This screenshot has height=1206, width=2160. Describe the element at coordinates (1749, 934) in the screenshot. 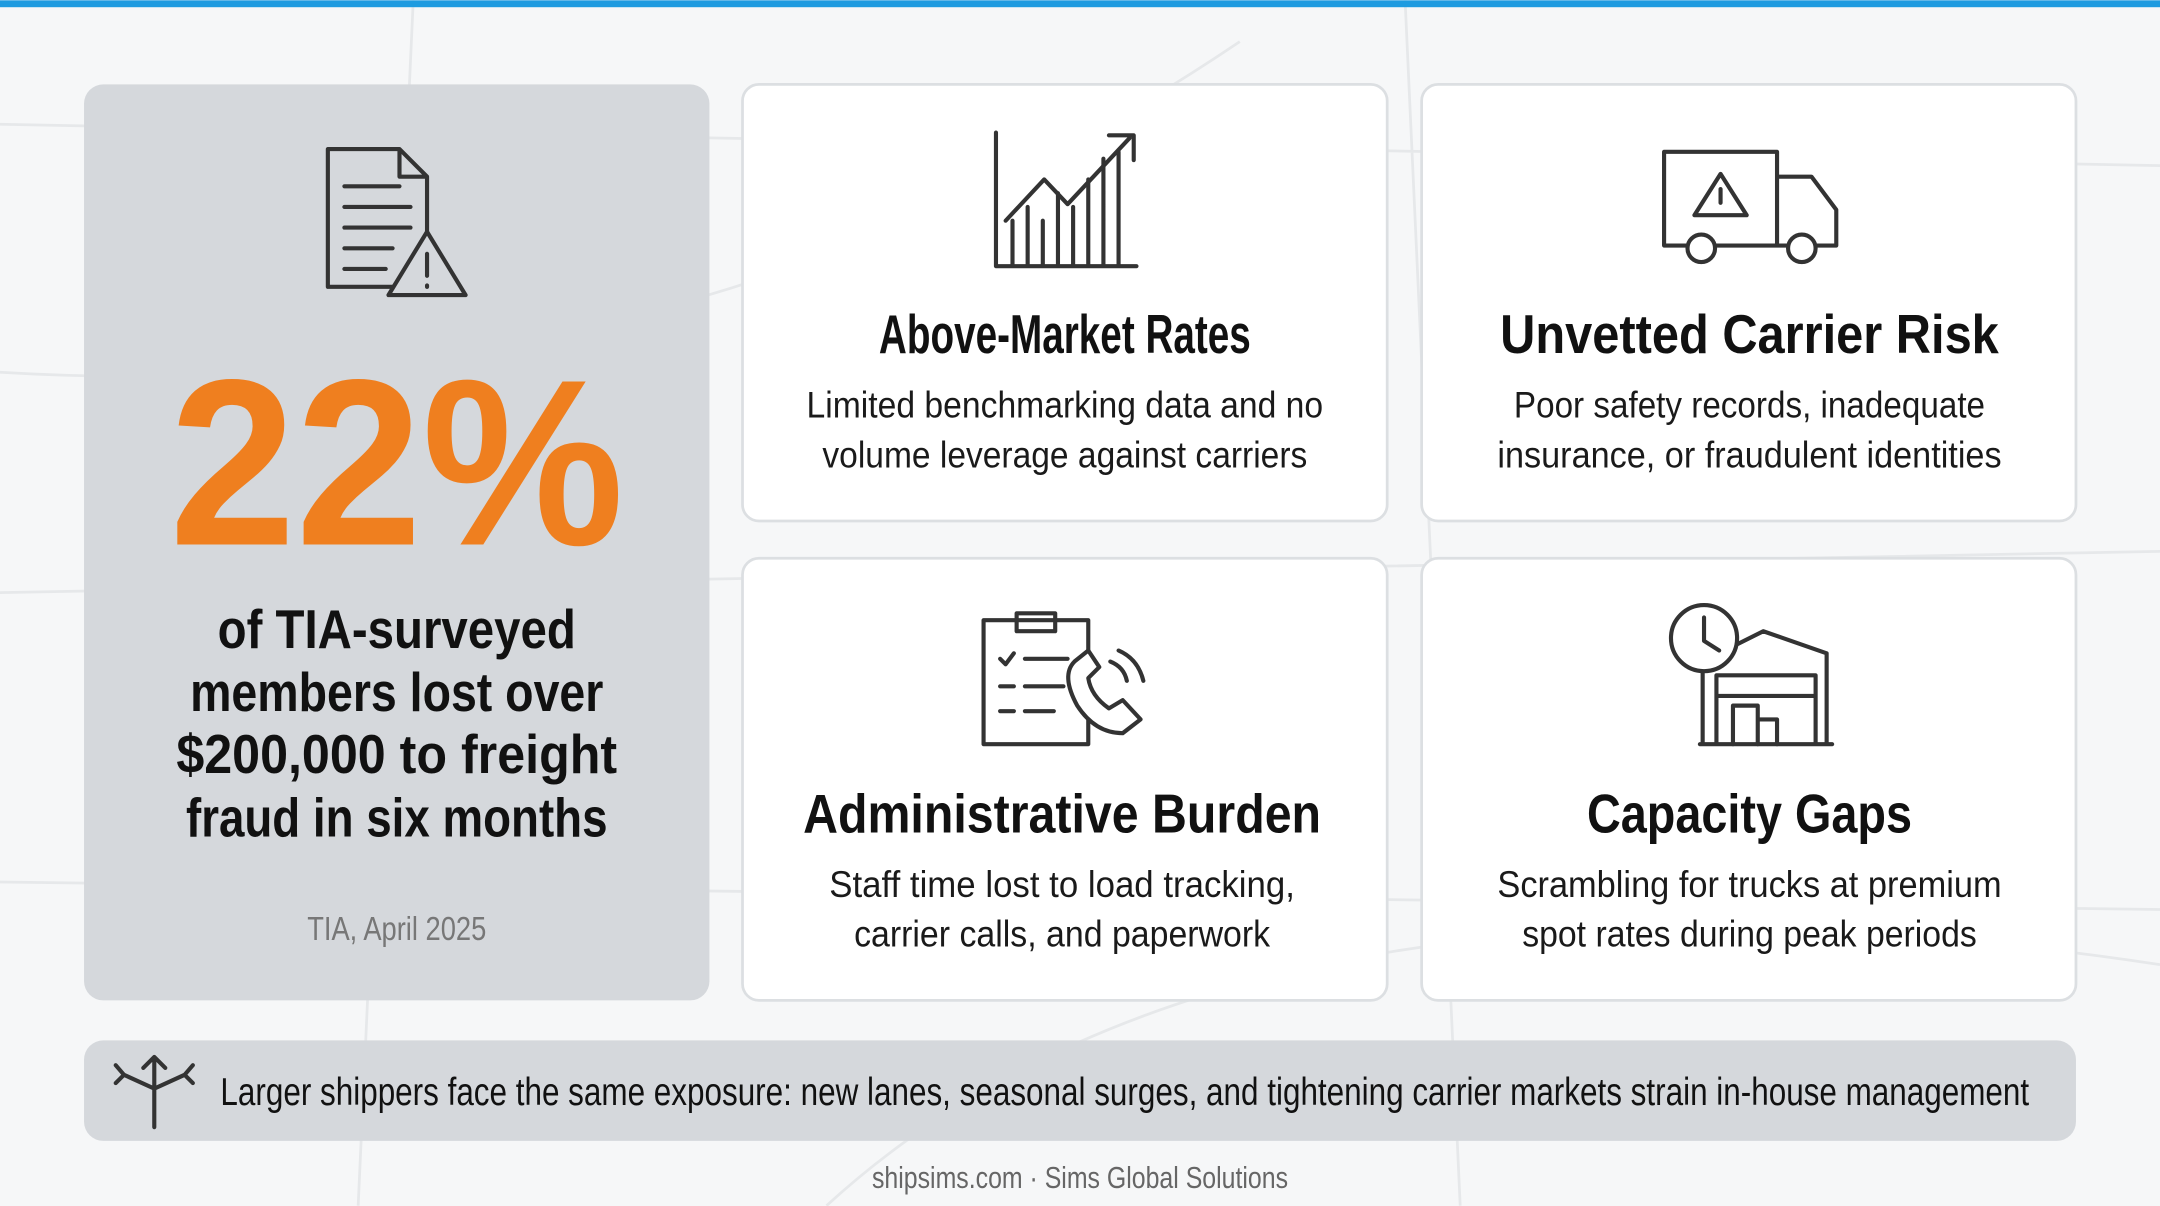

I see `card-description: spot rates during peak periods` at that location.